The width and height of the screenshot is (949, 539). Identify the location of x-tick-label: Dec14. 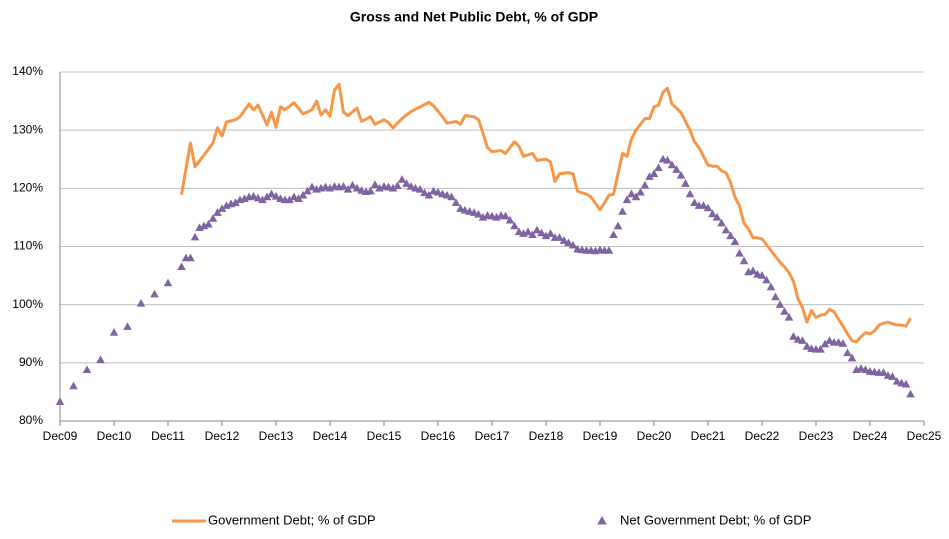
(330, 436).